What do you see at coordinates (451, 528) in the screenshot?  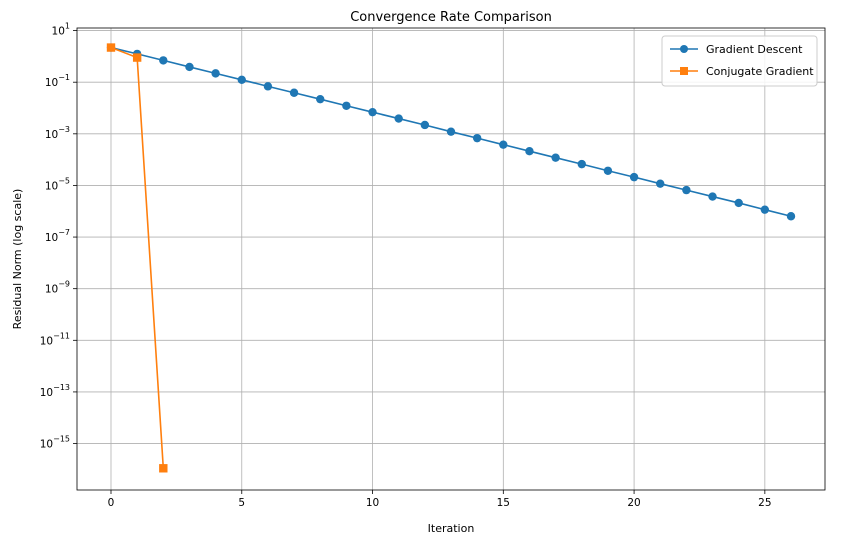 I see `x-axis-label: Iteration` at bounding box center [451, 528].